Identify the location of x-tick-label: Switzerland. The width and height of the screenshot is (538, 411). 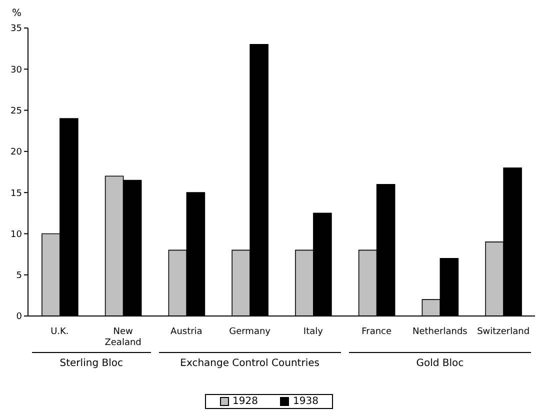
(503, 332).